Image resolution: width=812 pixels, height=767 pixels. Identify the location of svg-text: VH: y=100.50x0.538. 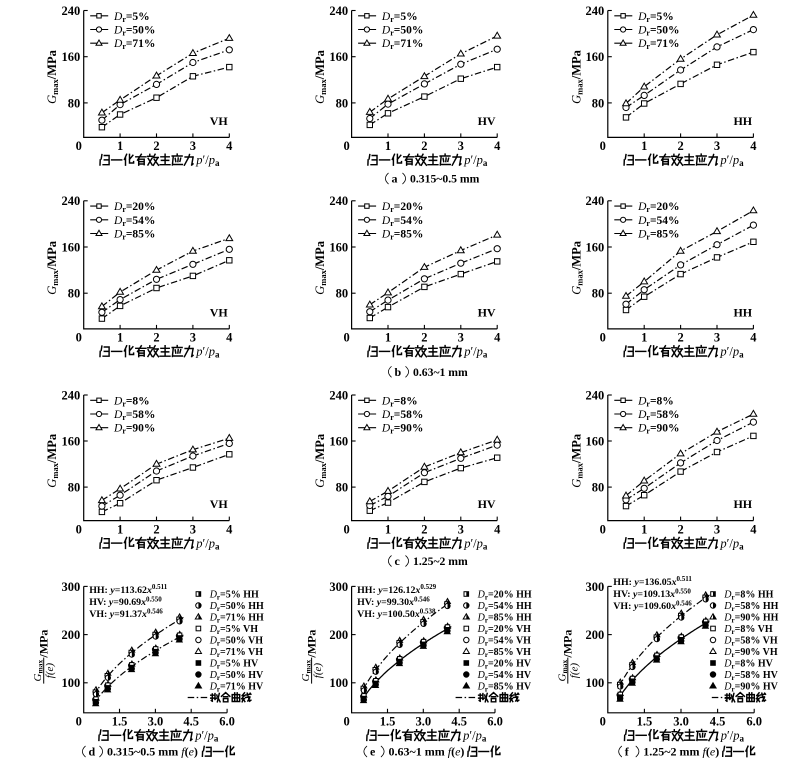
(396, 613).